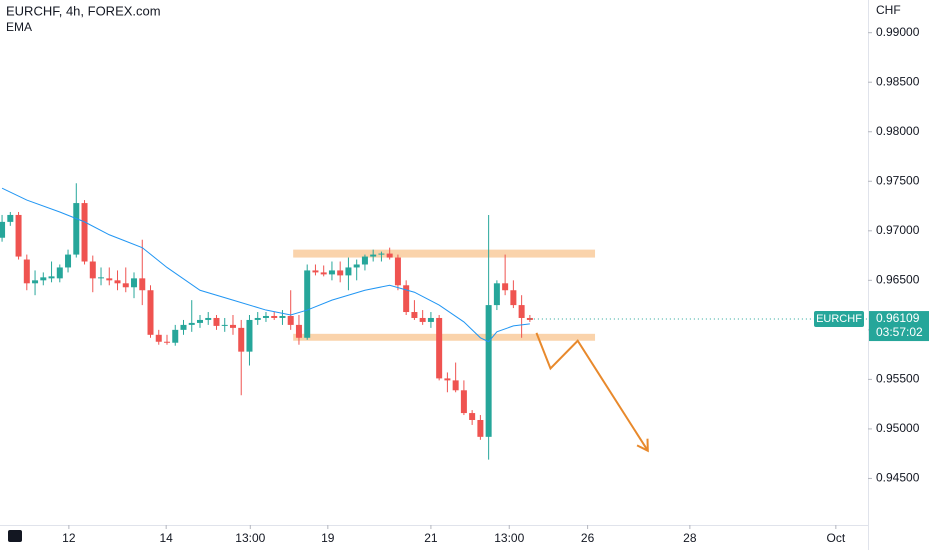  What do you see at coordinates (836, 538) in the screenshot?
I see `x-tick-label: Oct` at bounding box center [836, 538].